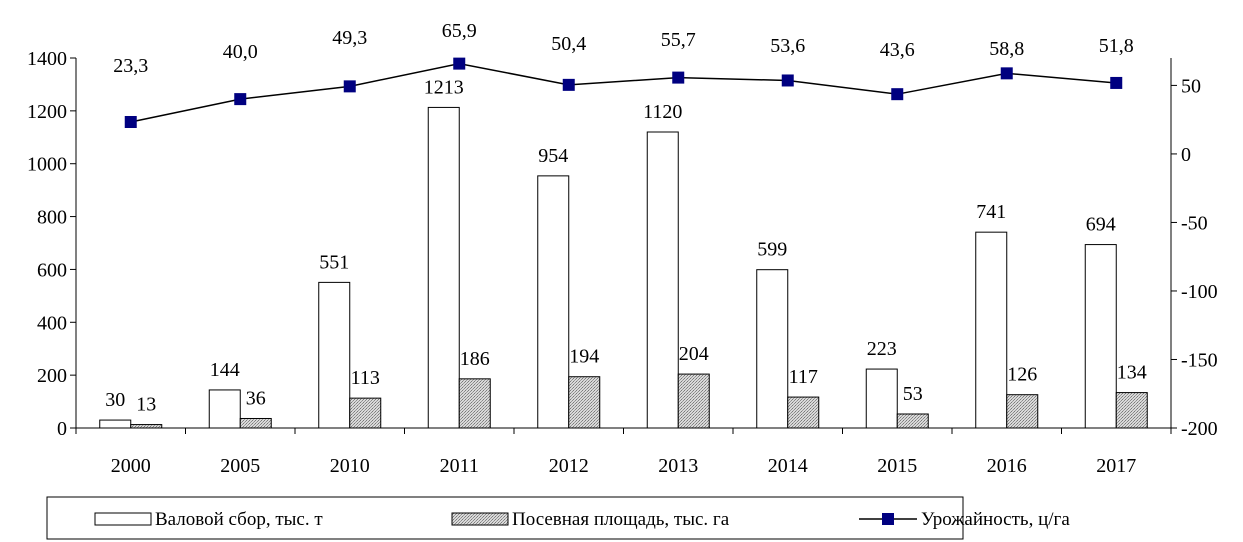 This screenshot has width=1243, height=542. Describe the element at coordinates (146, 426) in the screenshot. I see `bar-sown-area-2000` at that location.